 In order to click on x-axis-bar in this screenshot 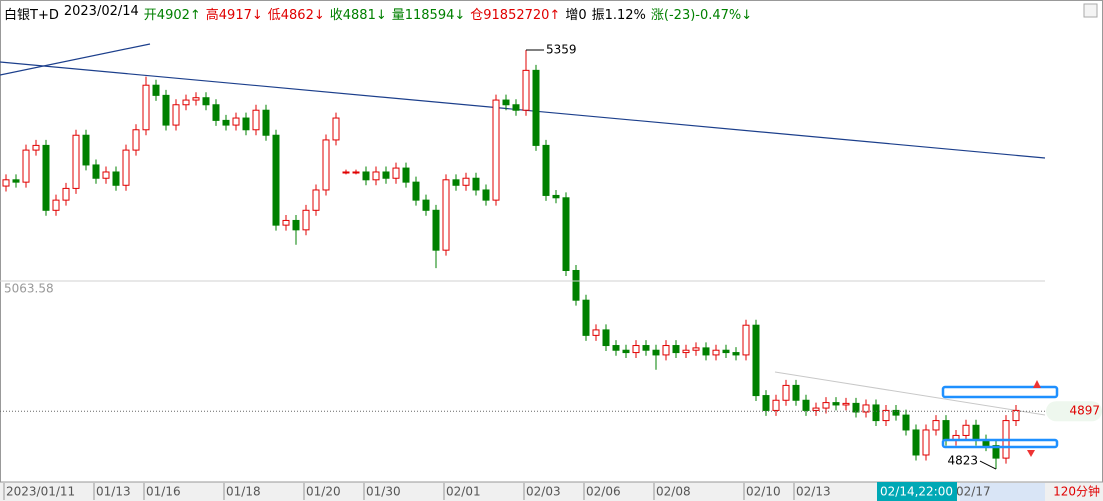, I will do `click(551, 491)`.